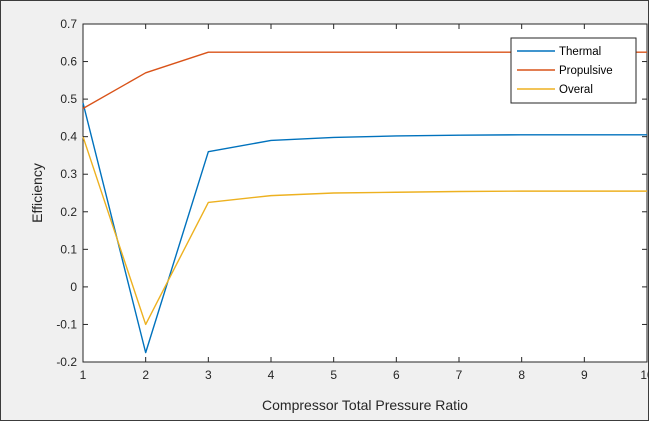 This screenshot has width=649, height=421. What do you see at coordinates (333, 375) in the screenshot?
I see `x-tick-label: 5` at bounding box center [333, 375].